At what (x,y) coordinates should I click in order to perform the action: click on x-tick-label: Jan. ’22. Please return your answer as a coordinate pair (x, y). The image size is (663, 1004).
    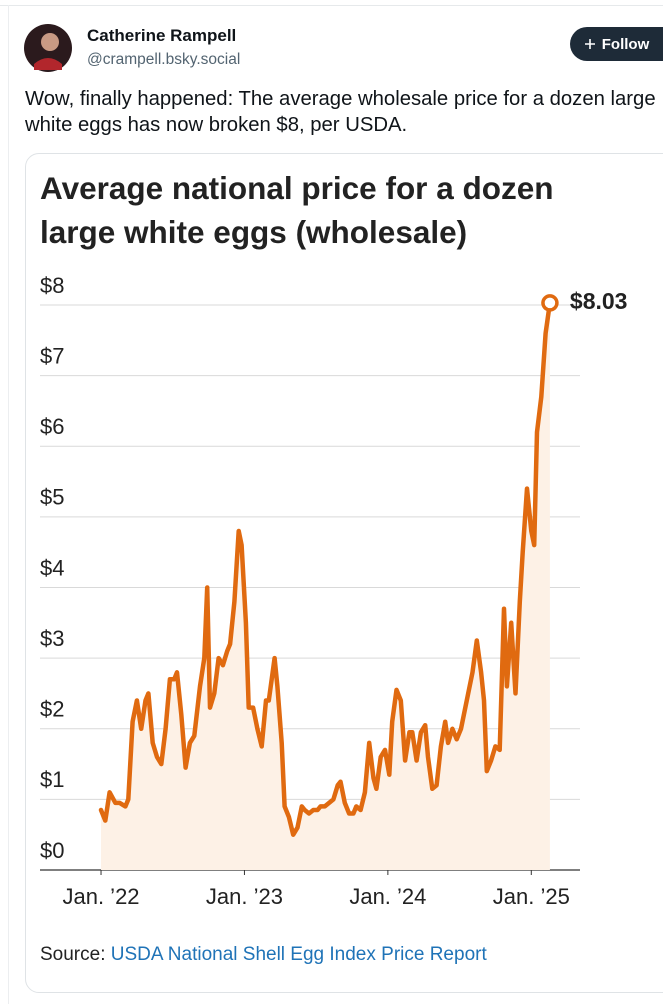
    Looking at the image, I should click on (100, 896).